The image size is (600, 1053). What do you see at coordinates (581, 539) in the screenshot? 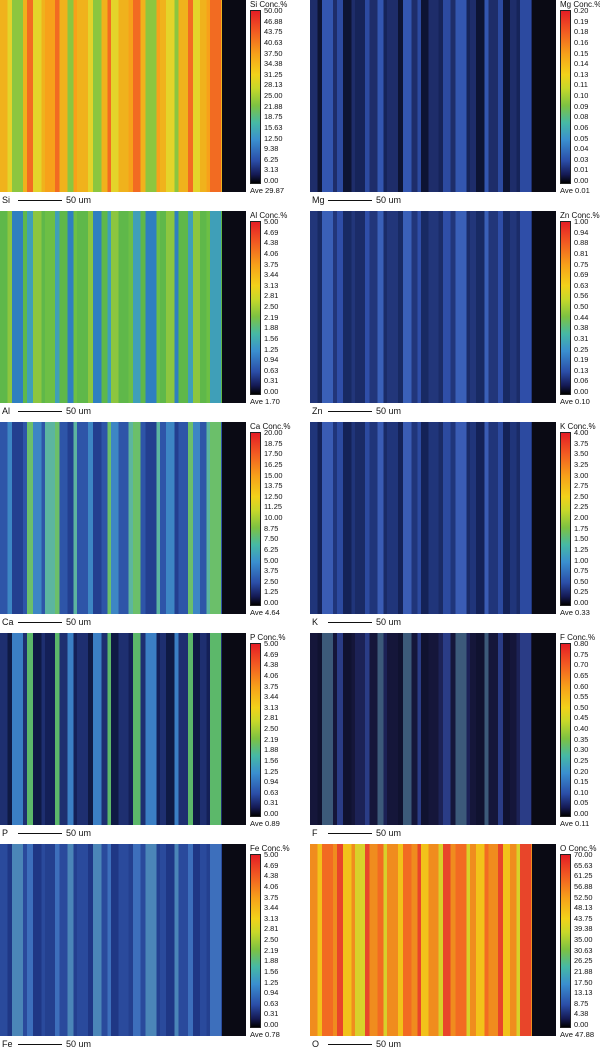
I see `tick-label: 1.50` at bounding box center [581, 539].